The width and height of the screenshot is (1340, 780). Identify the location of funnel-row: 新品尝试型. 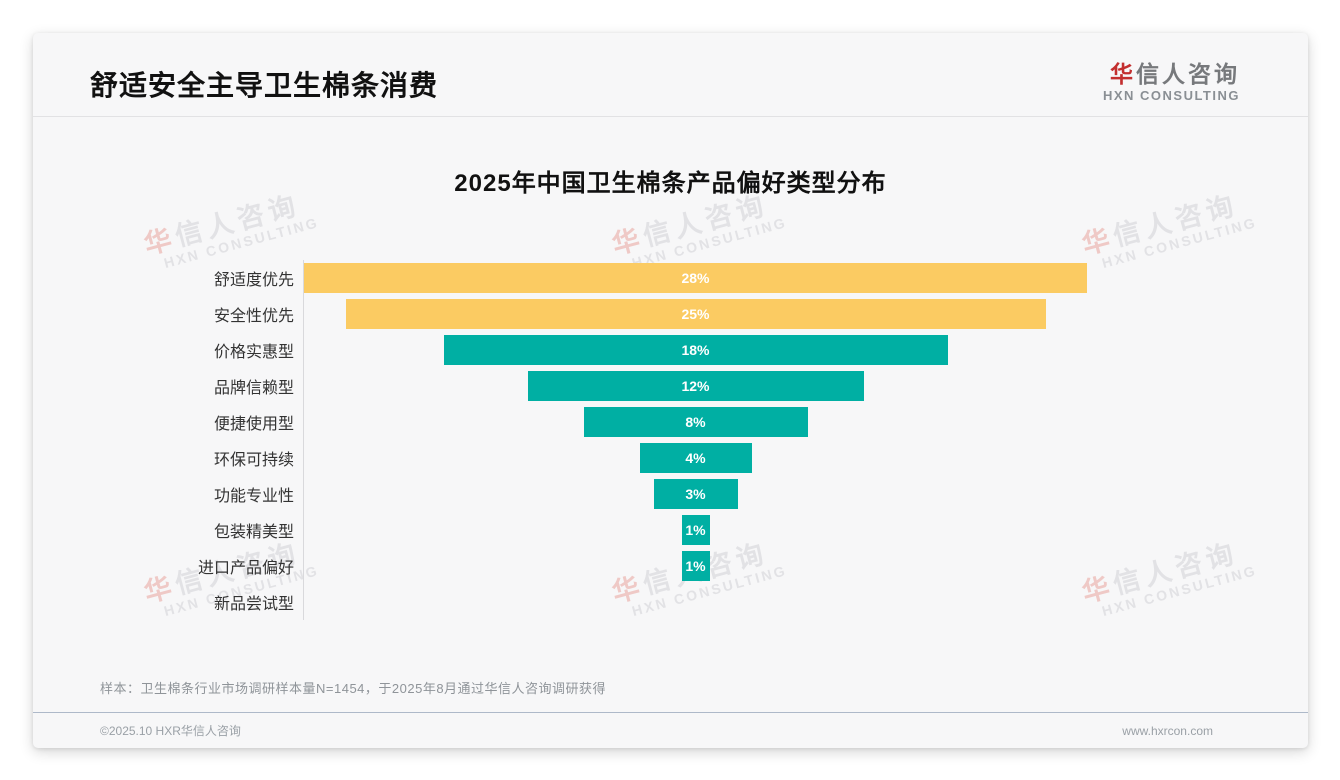
(670, 602).